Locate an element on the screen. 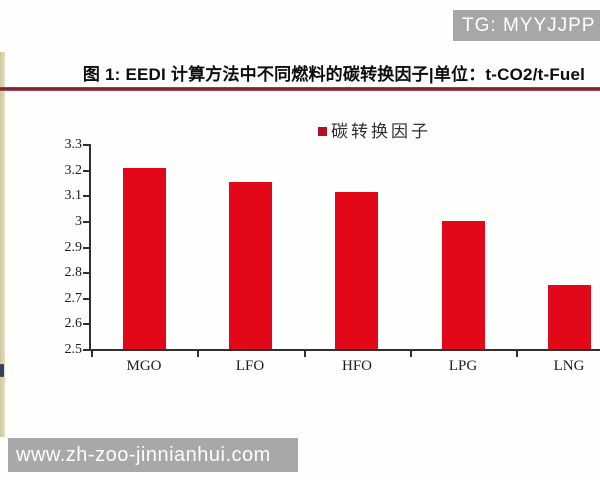 This screenshot has width=600, height=480. x-axis-label-lpg: LPG is located at coordinates (463, 366).